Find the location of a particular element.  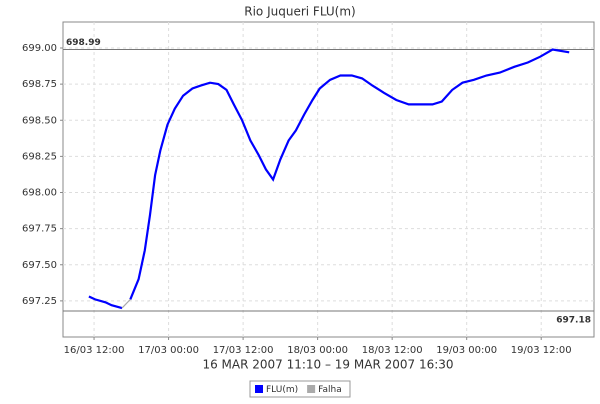

y-tick-label: 697.50 is located at coordinates (39, 265).